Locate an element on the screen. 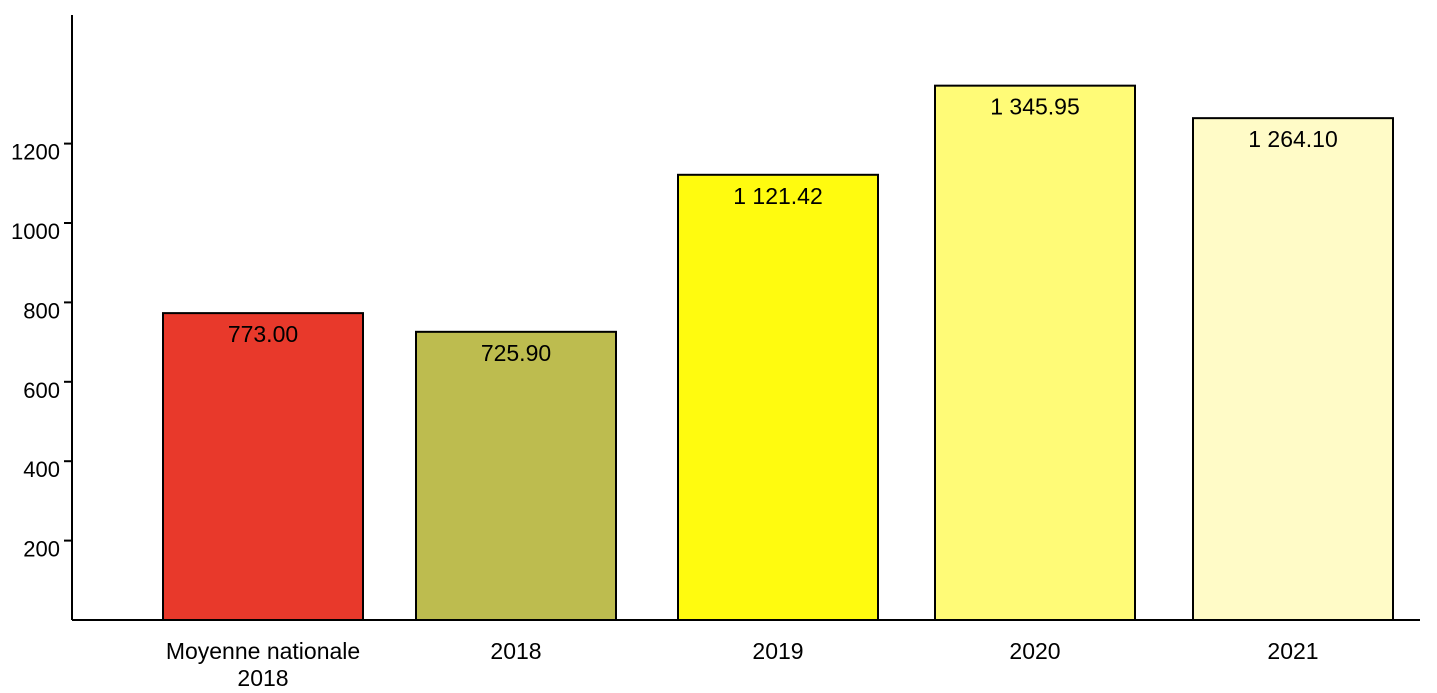 This screenshot has width=1437, height=693. y-axis: 200 400 600 800 1000 1200 is located at coordinates (42, 317).